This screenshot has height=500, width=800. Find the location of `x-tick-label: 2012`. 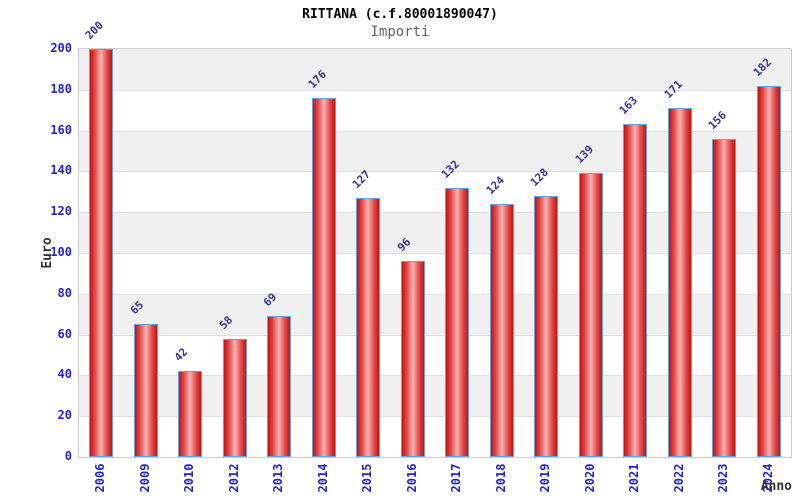

x-tick-label: 2012 is located at coordinates (234, 478).